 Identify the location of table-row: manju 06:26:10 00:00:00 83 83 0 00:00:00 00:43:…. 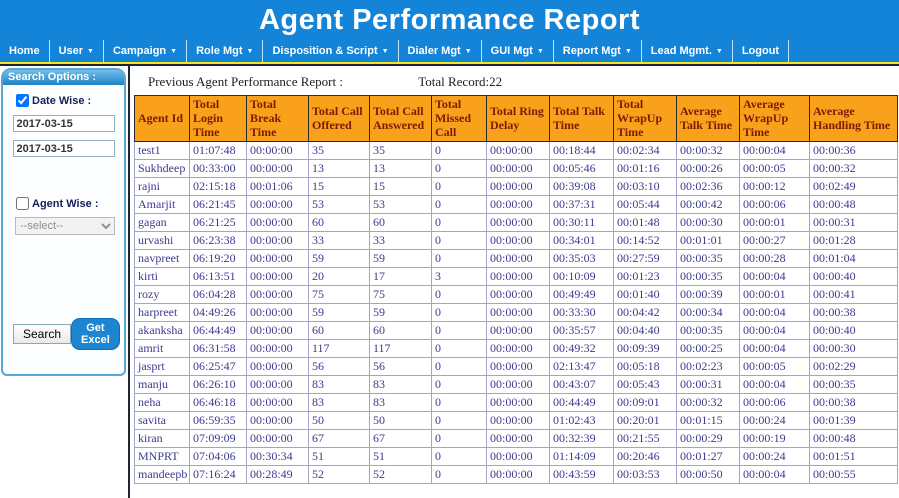
(516, 385).